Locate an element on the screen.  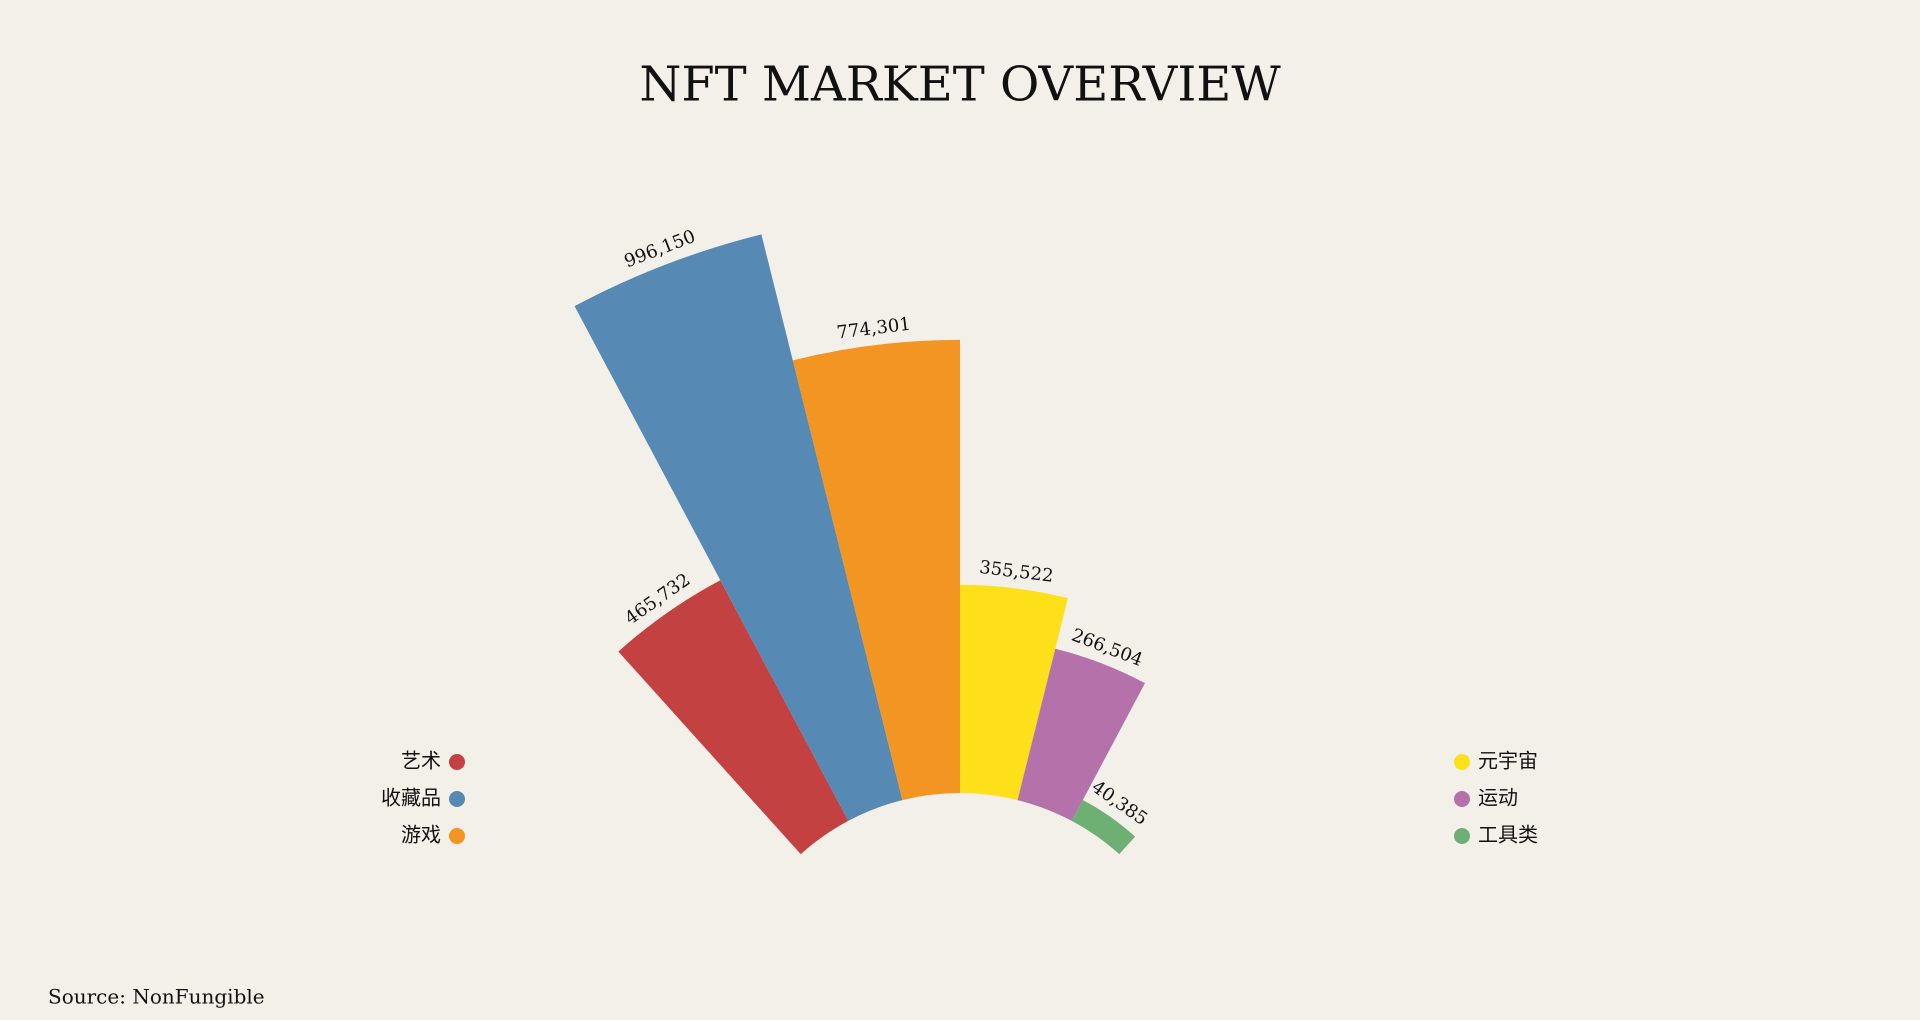
legend-label: 游戏 is located at coordinates (421, 835).